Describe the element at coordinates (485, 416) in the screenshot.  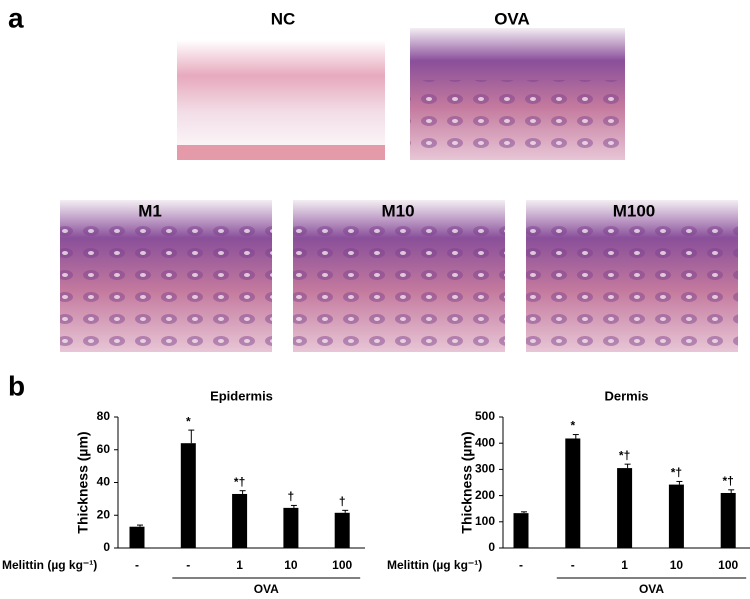
I see `y-tick-label: 500` at that location.